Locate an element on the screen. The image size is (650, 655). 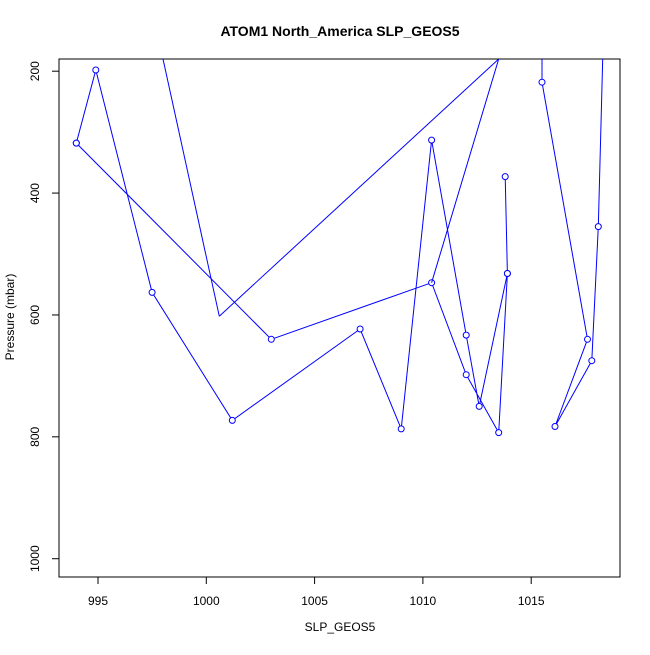
y-axis-label: Pressure (mbar) is located at coordinates (10, 317).